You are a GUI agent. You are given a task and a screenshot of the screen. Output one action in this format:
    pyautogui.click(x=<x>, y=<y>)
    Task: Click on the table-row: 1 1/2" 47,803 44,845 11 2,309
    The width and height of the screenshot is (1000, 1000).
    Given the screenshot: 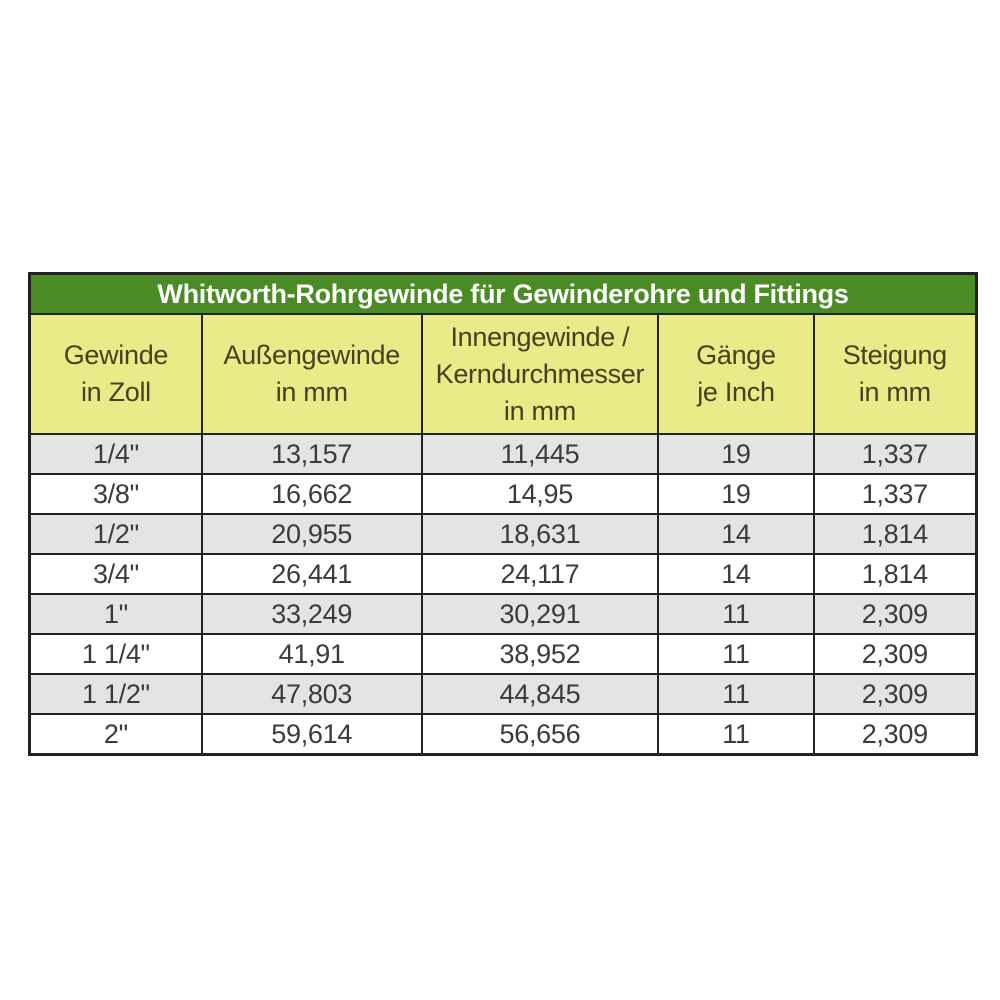 What is the action you would take?
    pyautogui.click(x=503, y=694)
    